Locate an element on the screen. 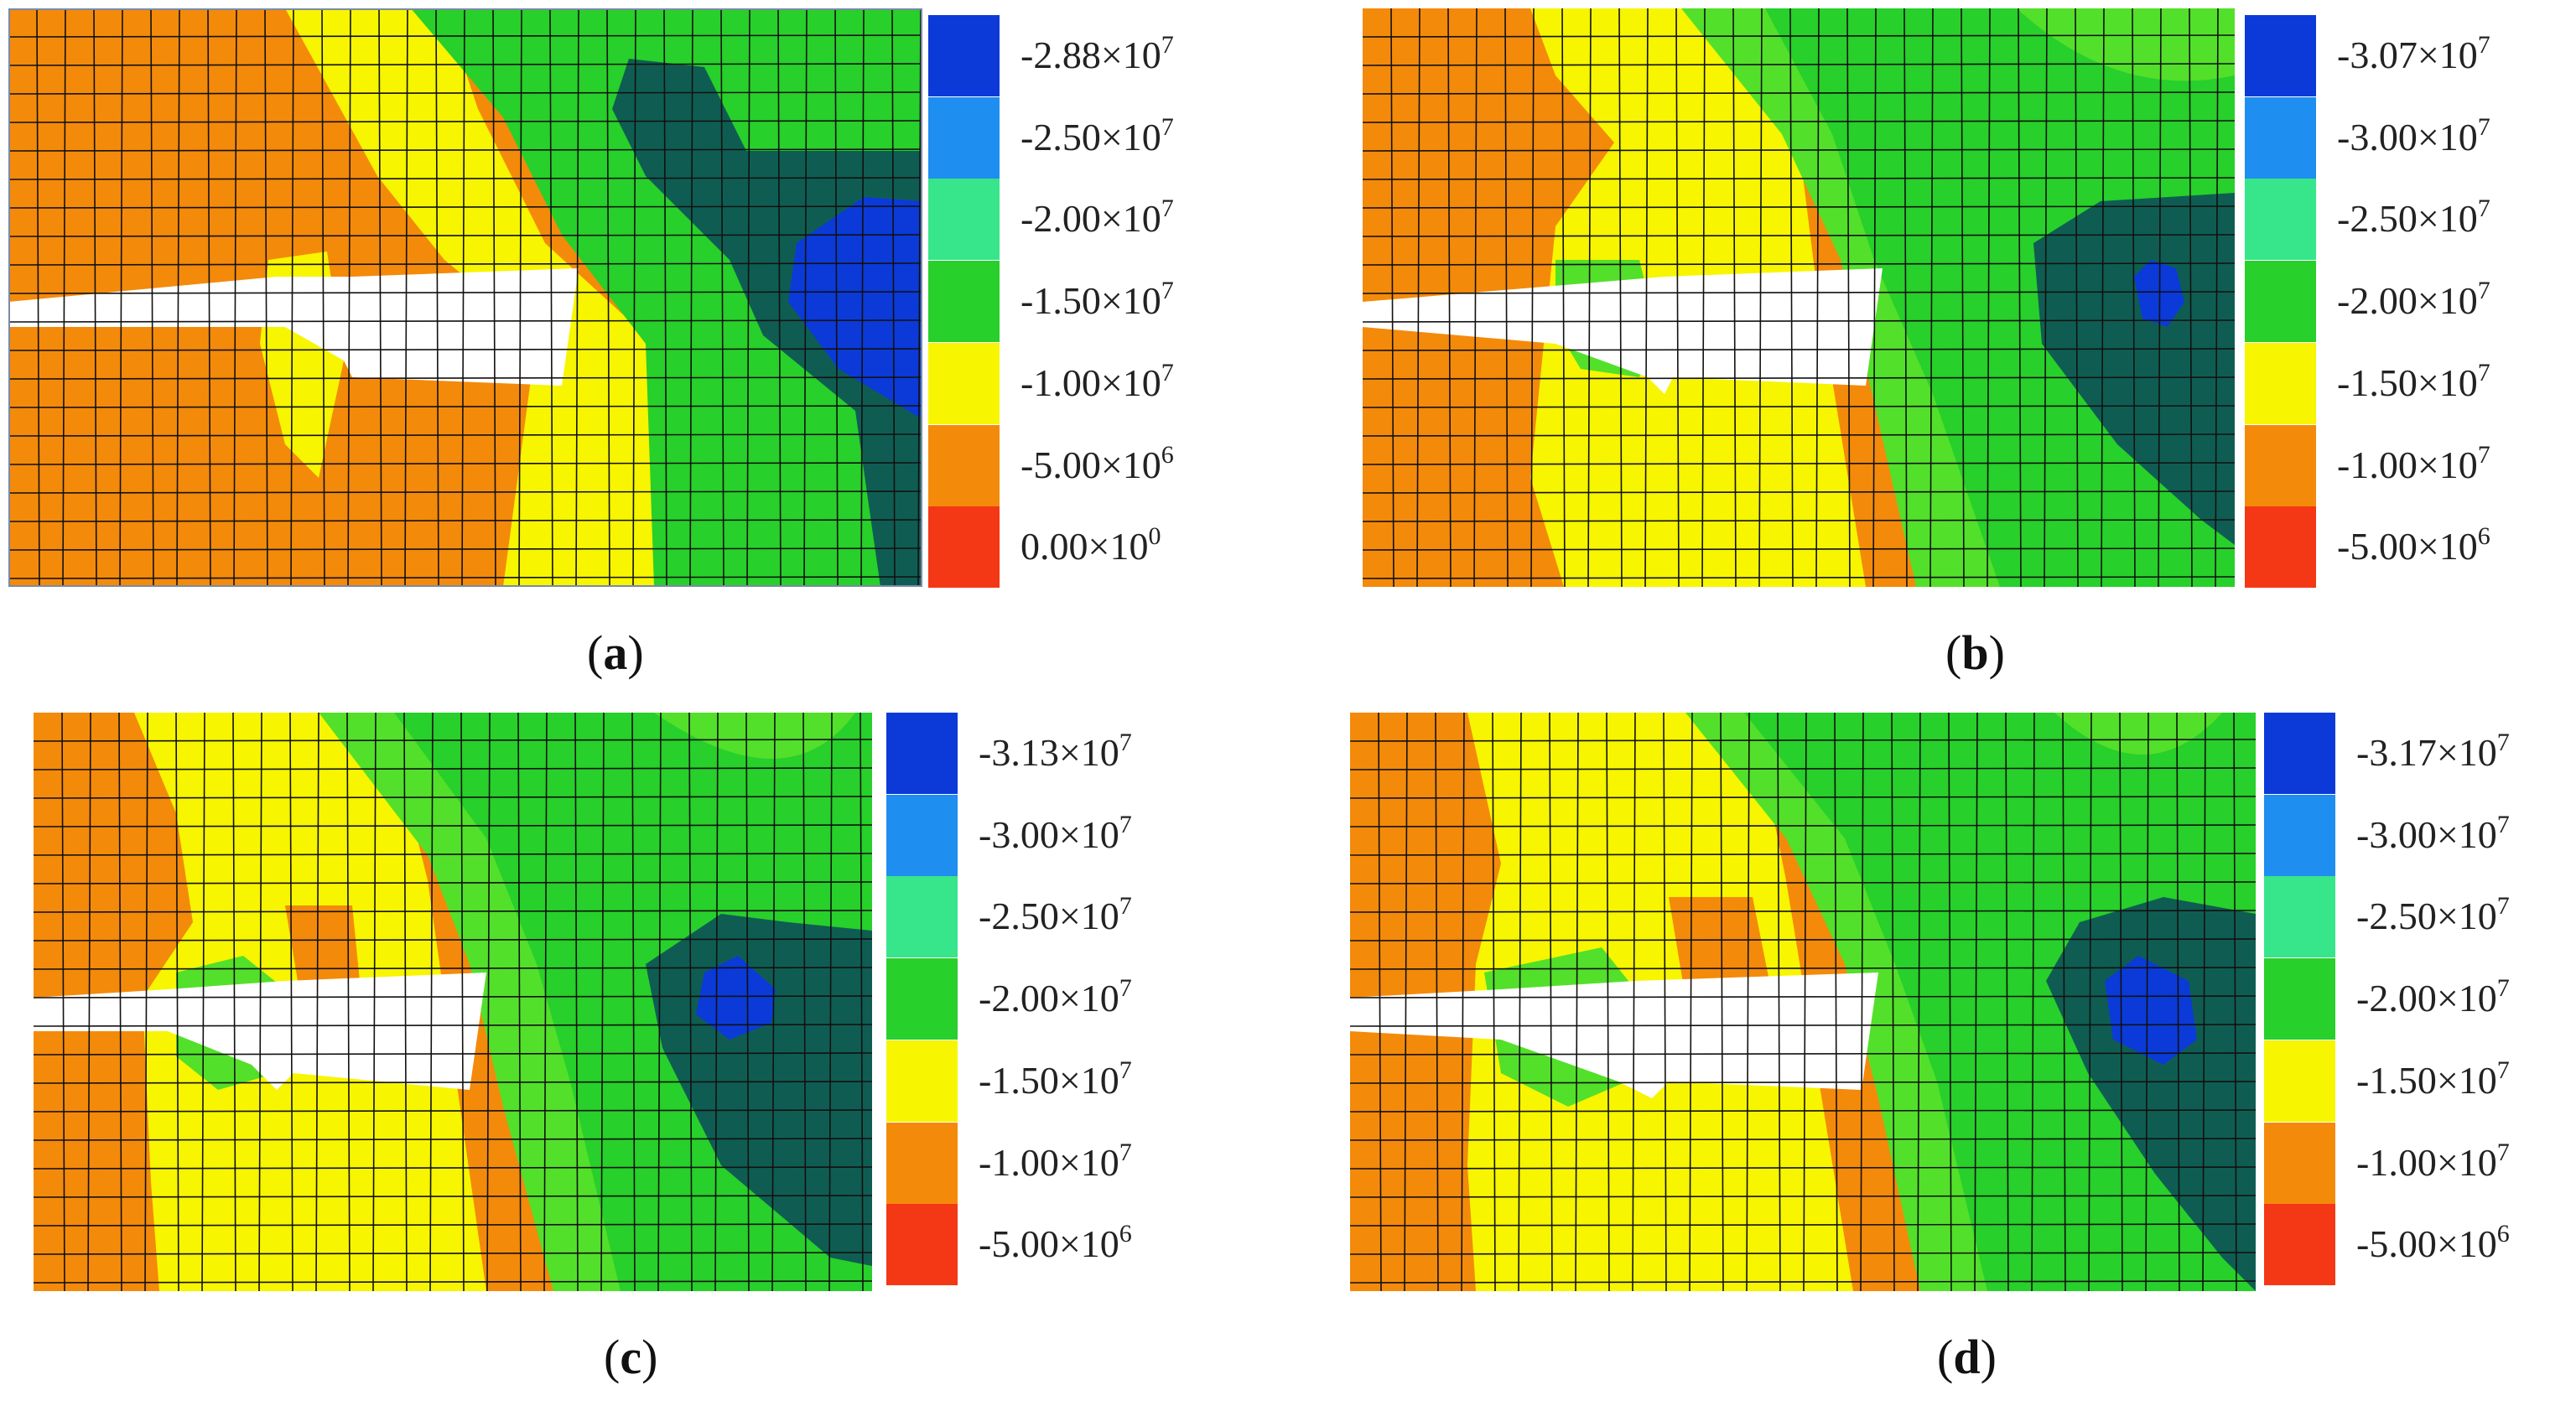 The height and width of the screenshot is (1411, 2576). plot-border is located at coordinates (465, 297).